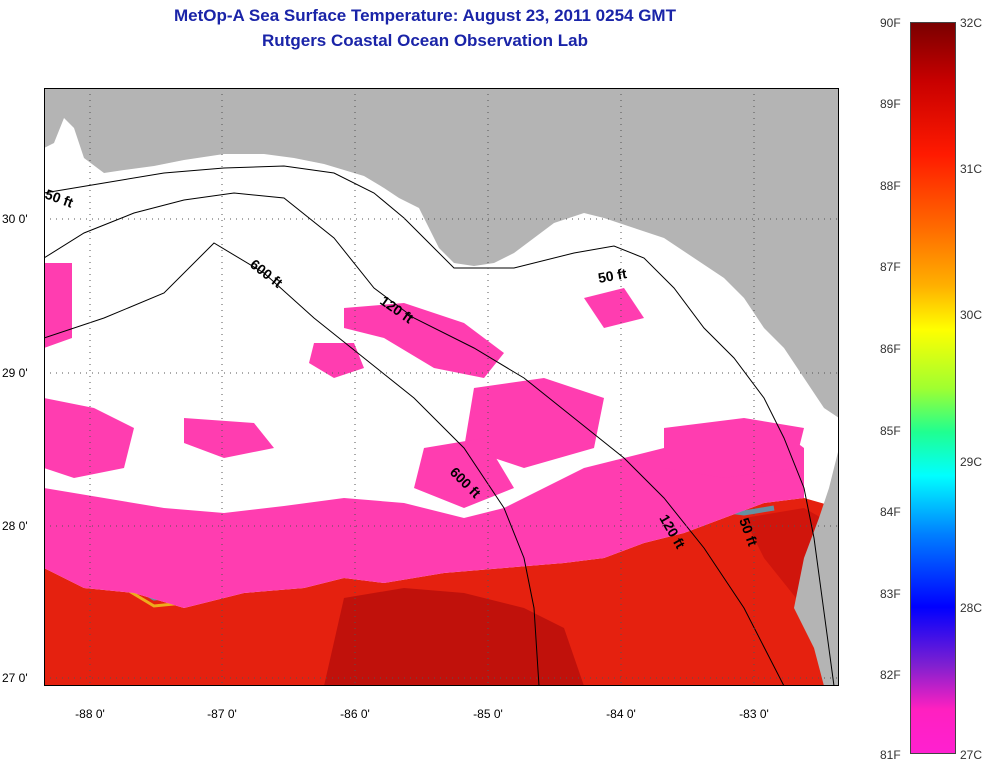 The height and width of the screenshot is (770, 992). Describe the element at coordinates (15, 219) in the screenshot. I see `y-tick-label: 30 0'` at that location.